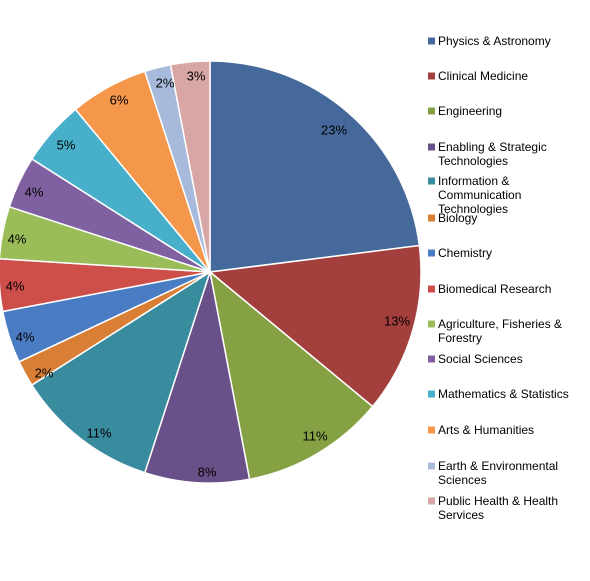 This screenshot has width=590, height=581. I want to click on legend-label: Agriculture, Fisheries & Forestry, so click(500, 331).